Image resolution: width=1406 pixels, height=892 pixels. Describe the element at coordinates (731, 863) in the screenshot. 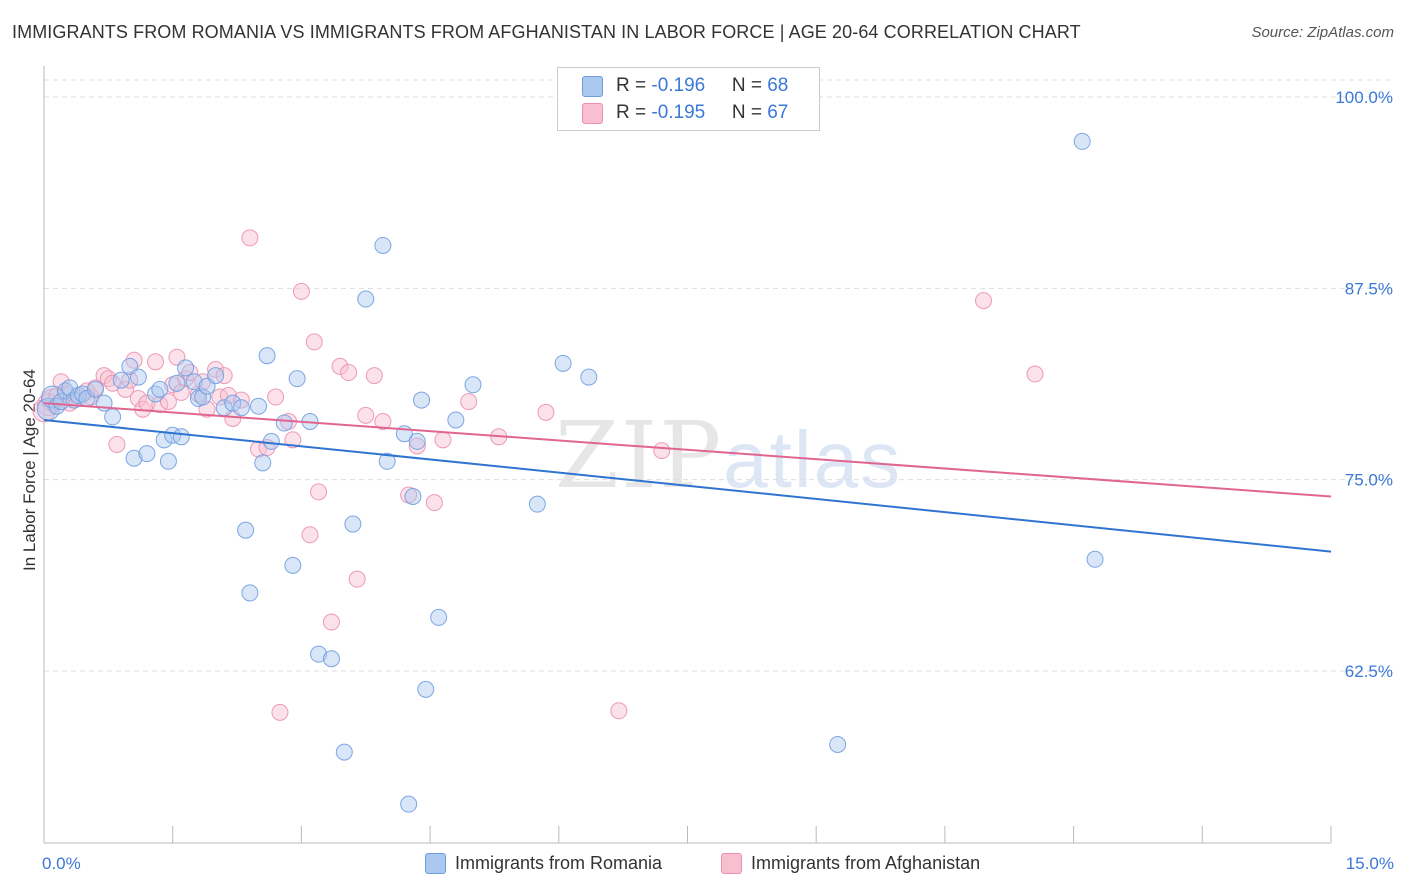

I see `afghanistan-legend-swatch` at that location.